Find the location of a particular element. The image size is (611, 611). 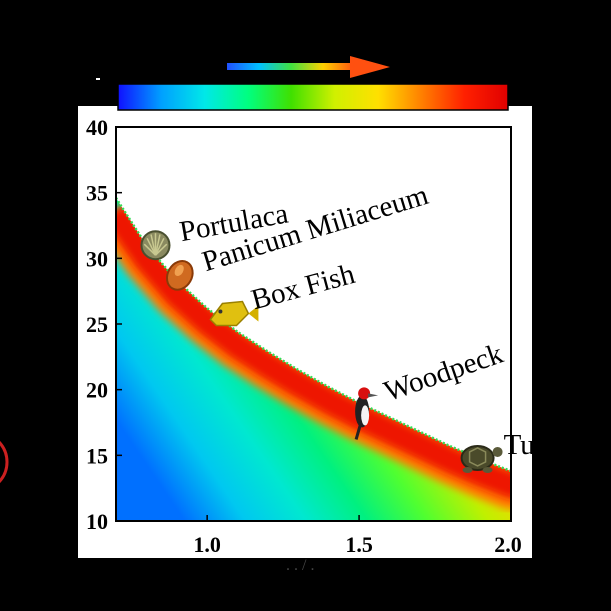

y-tick-label: 35 is located at coordinates (97, 193).